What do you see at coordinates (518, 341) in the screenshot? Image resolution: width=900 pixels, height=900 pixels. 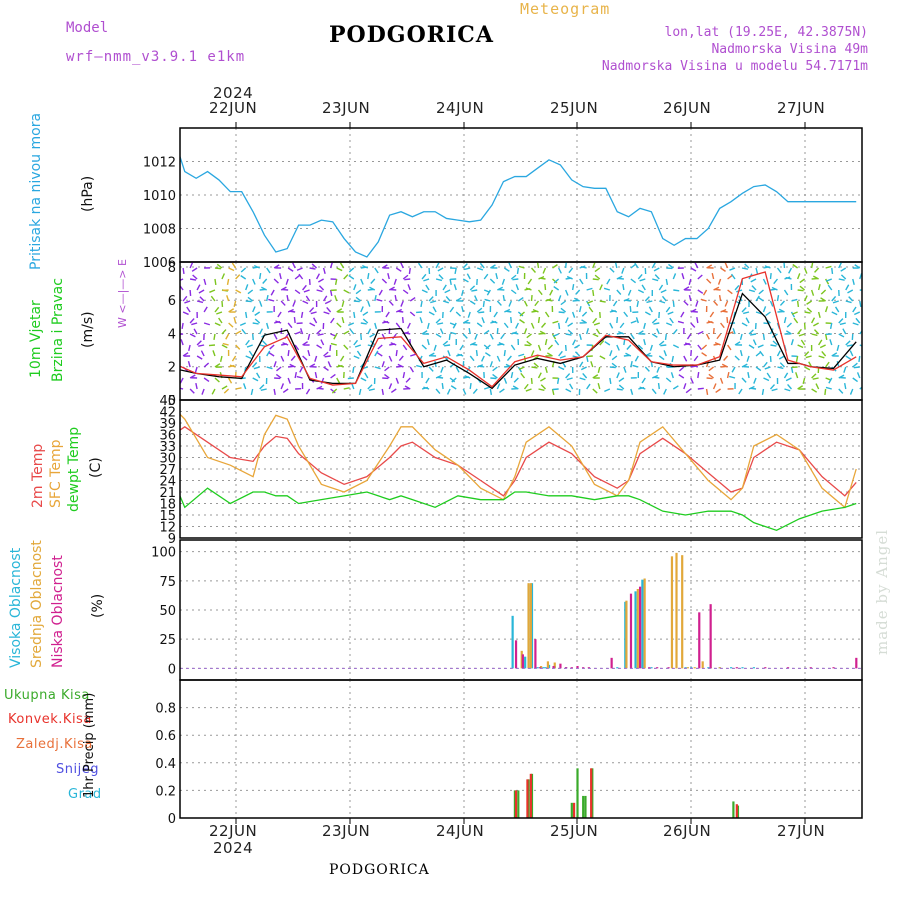 I see `wind-series-speed` at bounding box center [518, 341].